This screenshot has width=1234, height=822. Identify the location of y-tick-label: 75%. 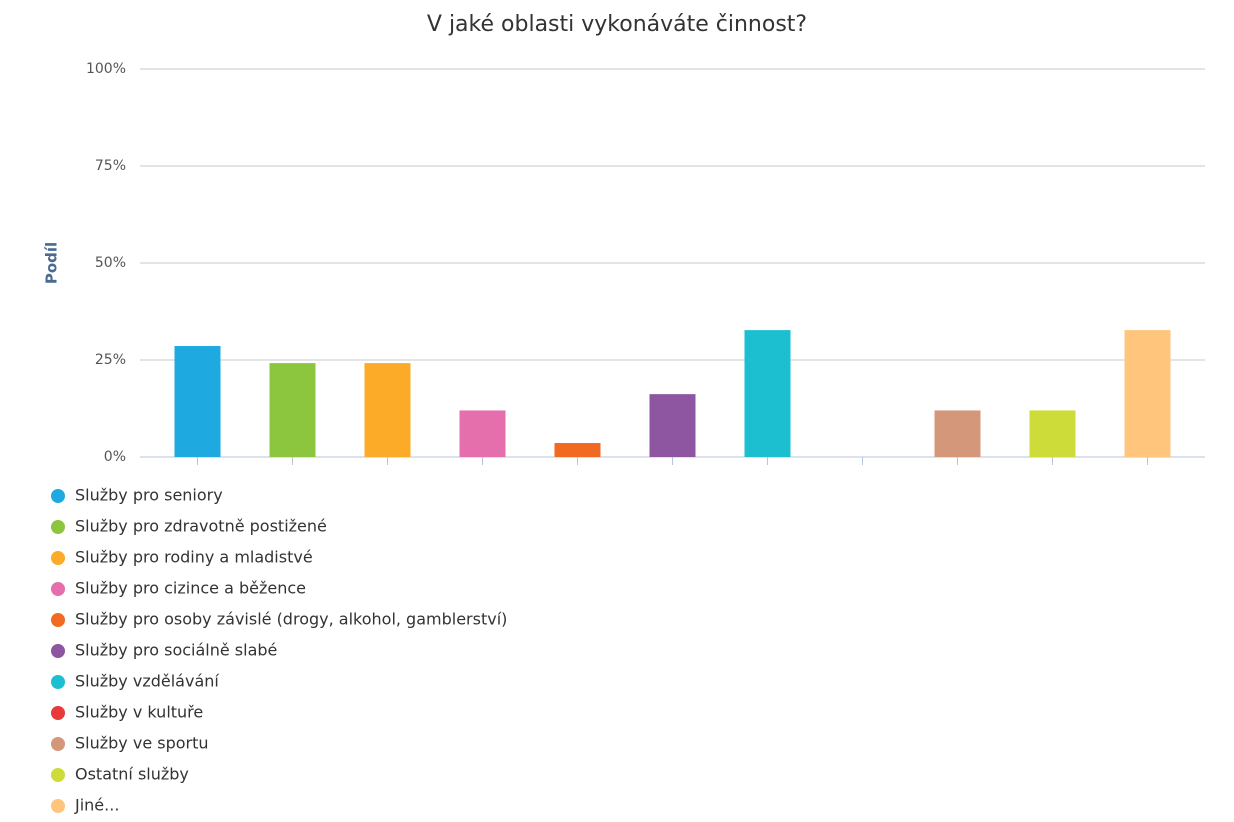
(110, 166).